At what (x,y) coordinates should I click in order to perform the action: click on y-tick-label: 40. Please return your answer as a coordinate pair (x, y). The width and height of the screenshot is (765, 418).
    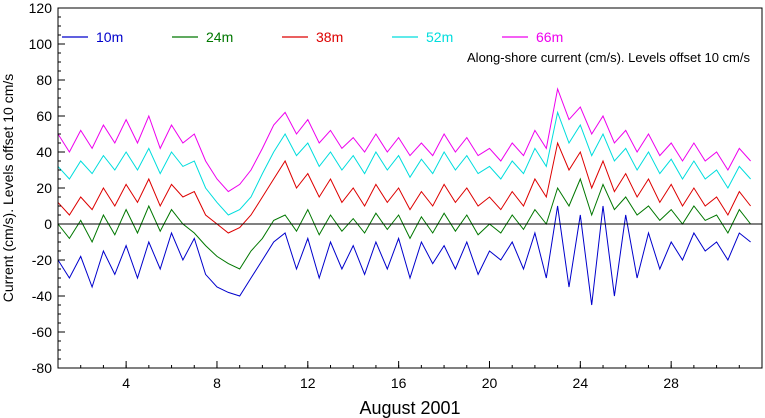
    Looking at the image, I should click on (44, 152).